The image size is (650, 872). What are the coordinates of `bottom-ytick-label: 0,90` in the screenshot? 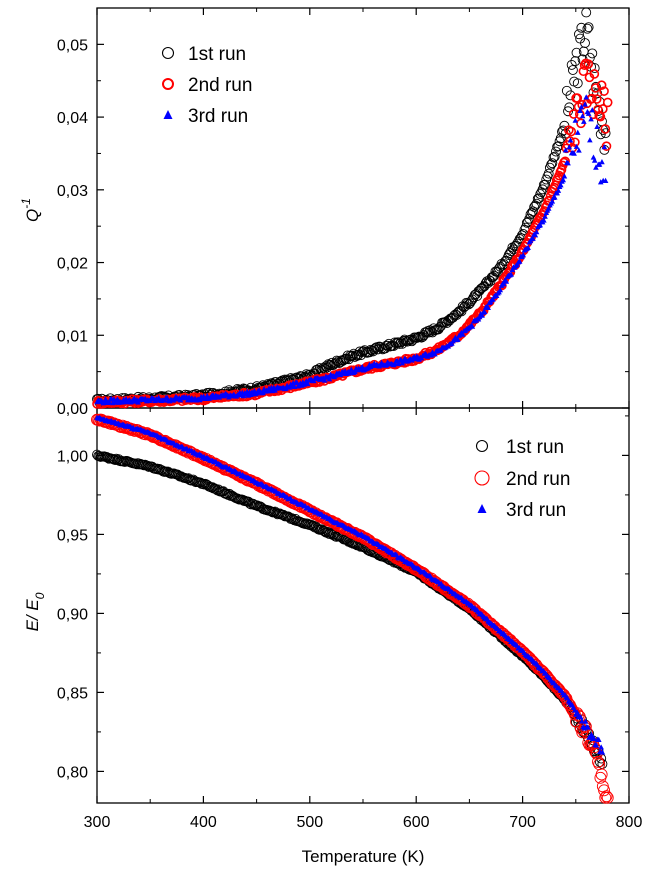 It's located at (72, 614).